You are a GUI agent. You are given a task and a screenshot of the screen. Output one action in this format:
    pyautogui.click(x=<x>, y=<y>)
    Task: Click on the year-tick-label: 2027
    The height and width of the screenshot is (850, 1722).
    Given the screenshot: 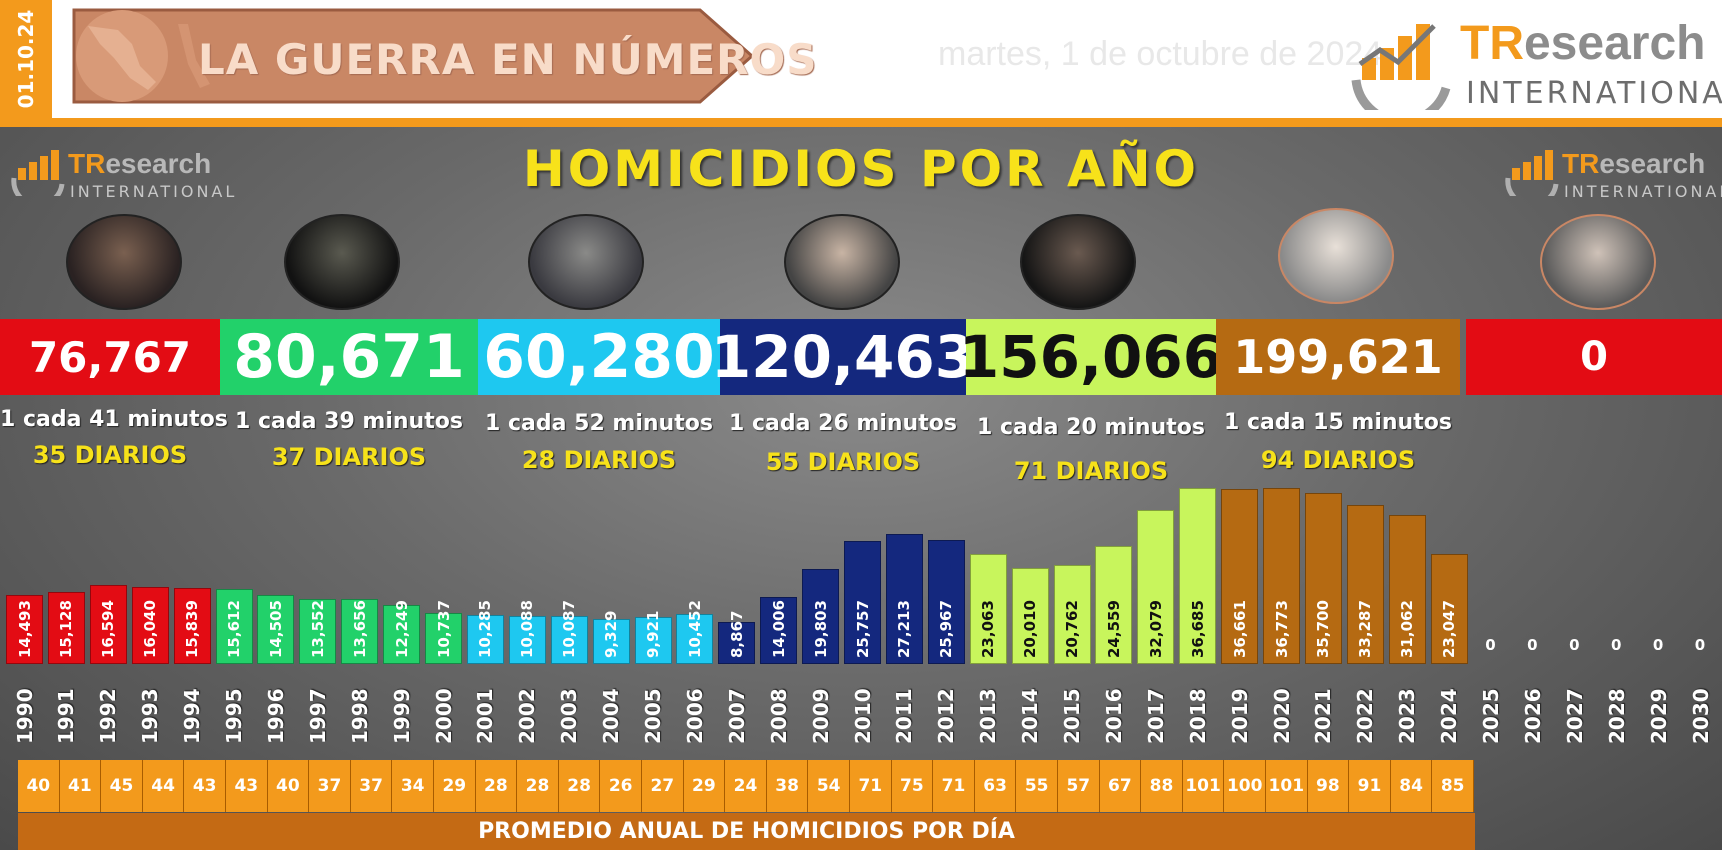 What is the action you would take?
    pyautogui.click(x=1574, y=716)
    